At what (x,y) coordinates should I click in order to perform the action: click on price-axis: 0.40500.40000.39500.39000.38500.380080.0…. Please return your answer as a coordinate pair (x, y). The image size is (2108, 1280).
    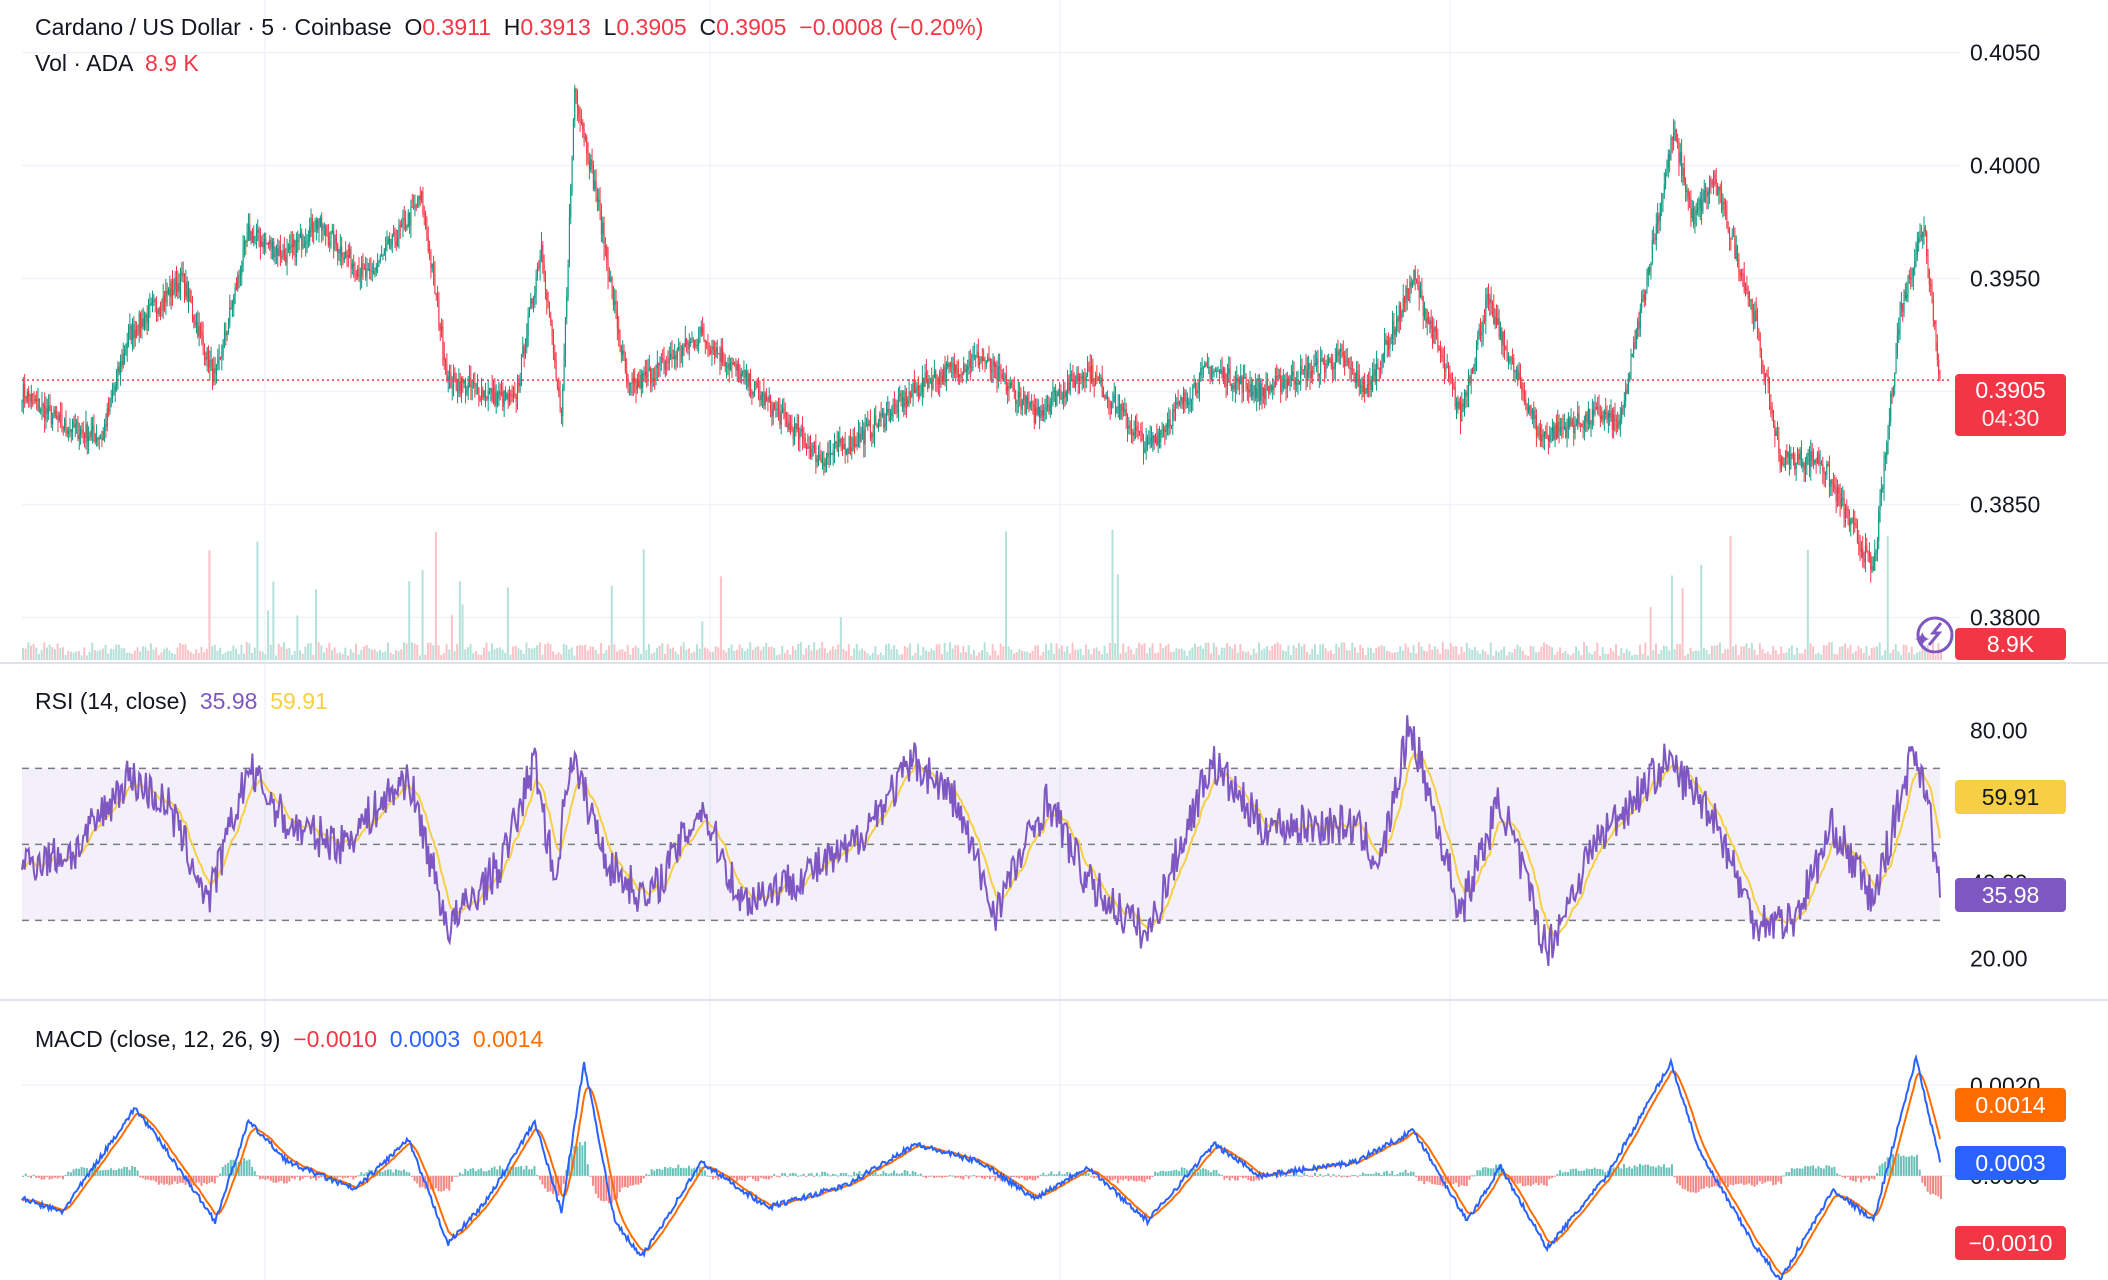
    Looking at the image, I should click on (2005, 614).